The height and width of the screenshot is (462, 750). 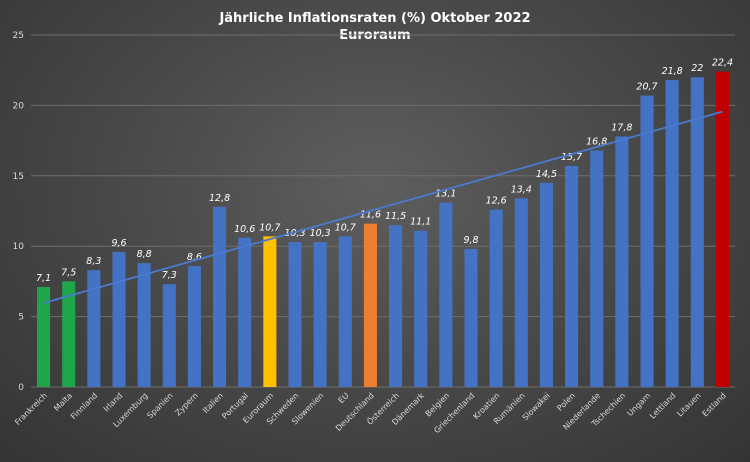 I want to click on y-tick-label: 15, so click(x=18, y=177).